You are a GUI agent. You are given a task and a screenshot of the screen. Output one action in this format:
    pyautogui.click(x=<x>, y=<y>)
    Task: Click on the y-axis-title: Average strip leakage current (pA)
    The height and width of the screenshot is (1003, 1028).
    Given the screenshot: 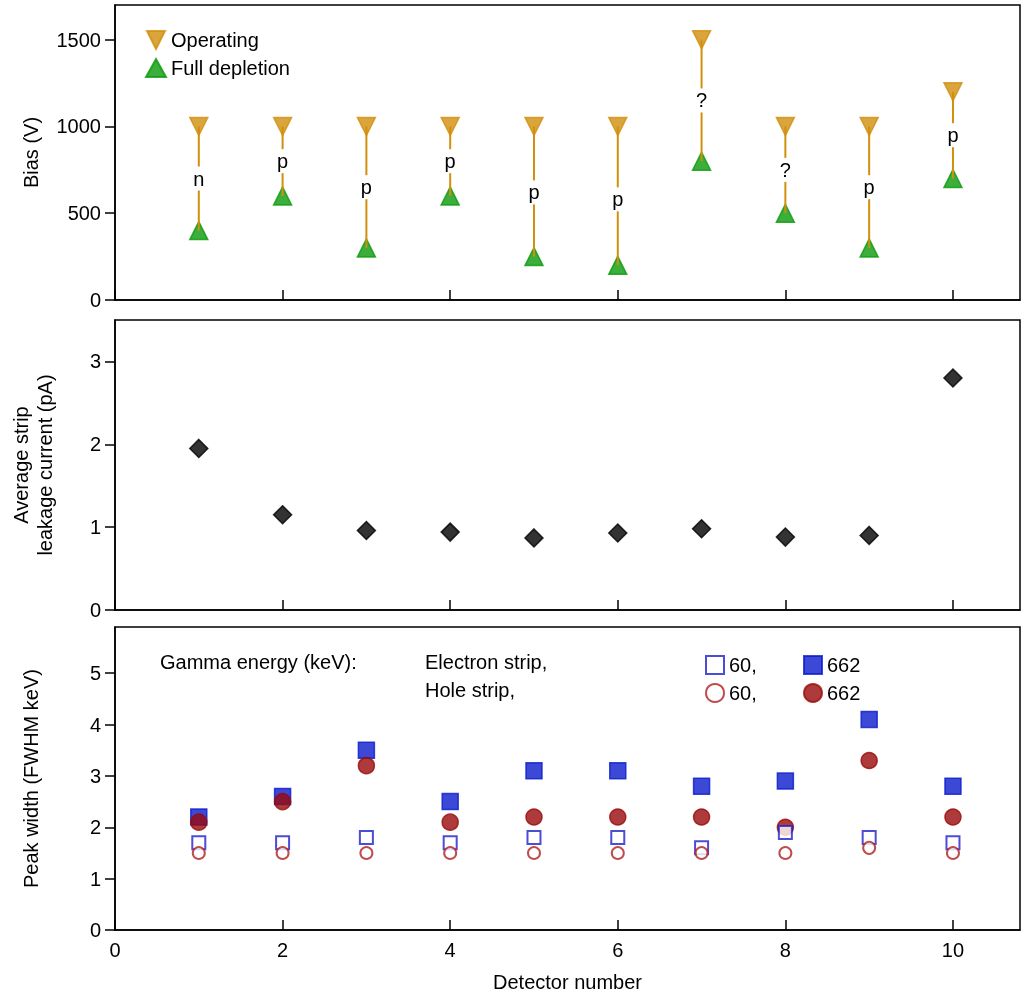 What is the action you would take?
    pyautogui.click(x=33, y=465)
    